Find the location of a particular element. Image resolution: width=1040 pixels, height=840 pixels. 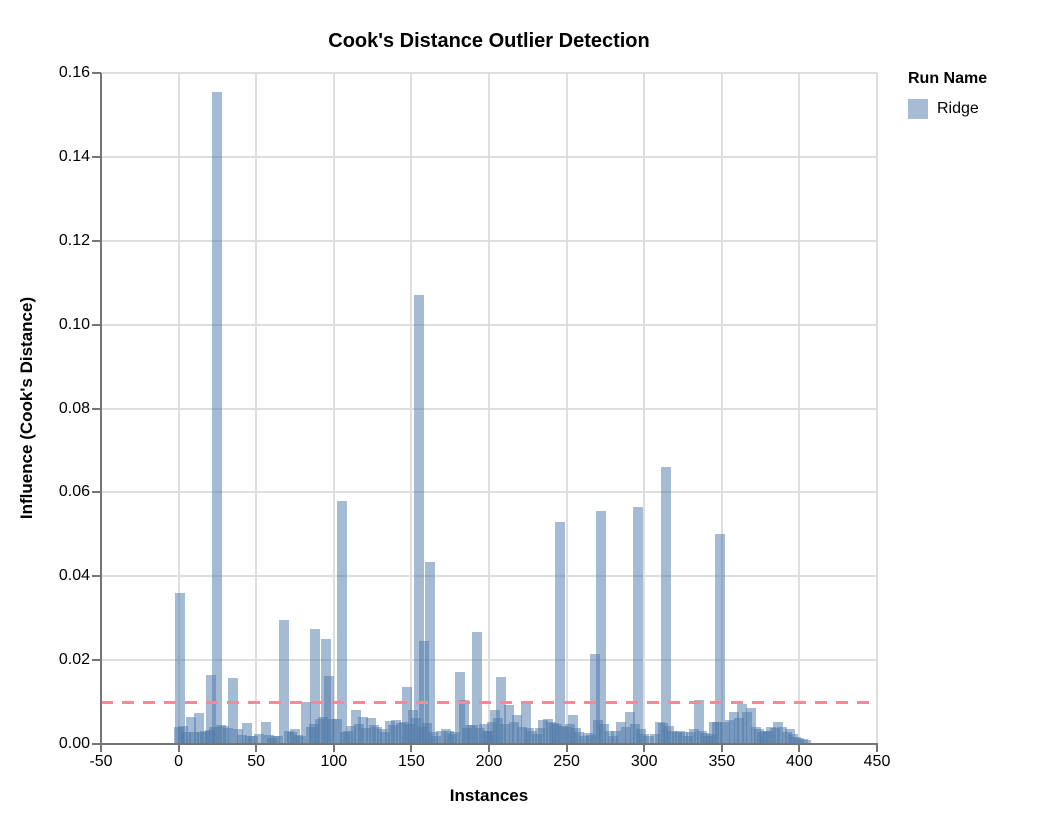

y-tick-label: 0.04 is located at coordinates (74, 576).